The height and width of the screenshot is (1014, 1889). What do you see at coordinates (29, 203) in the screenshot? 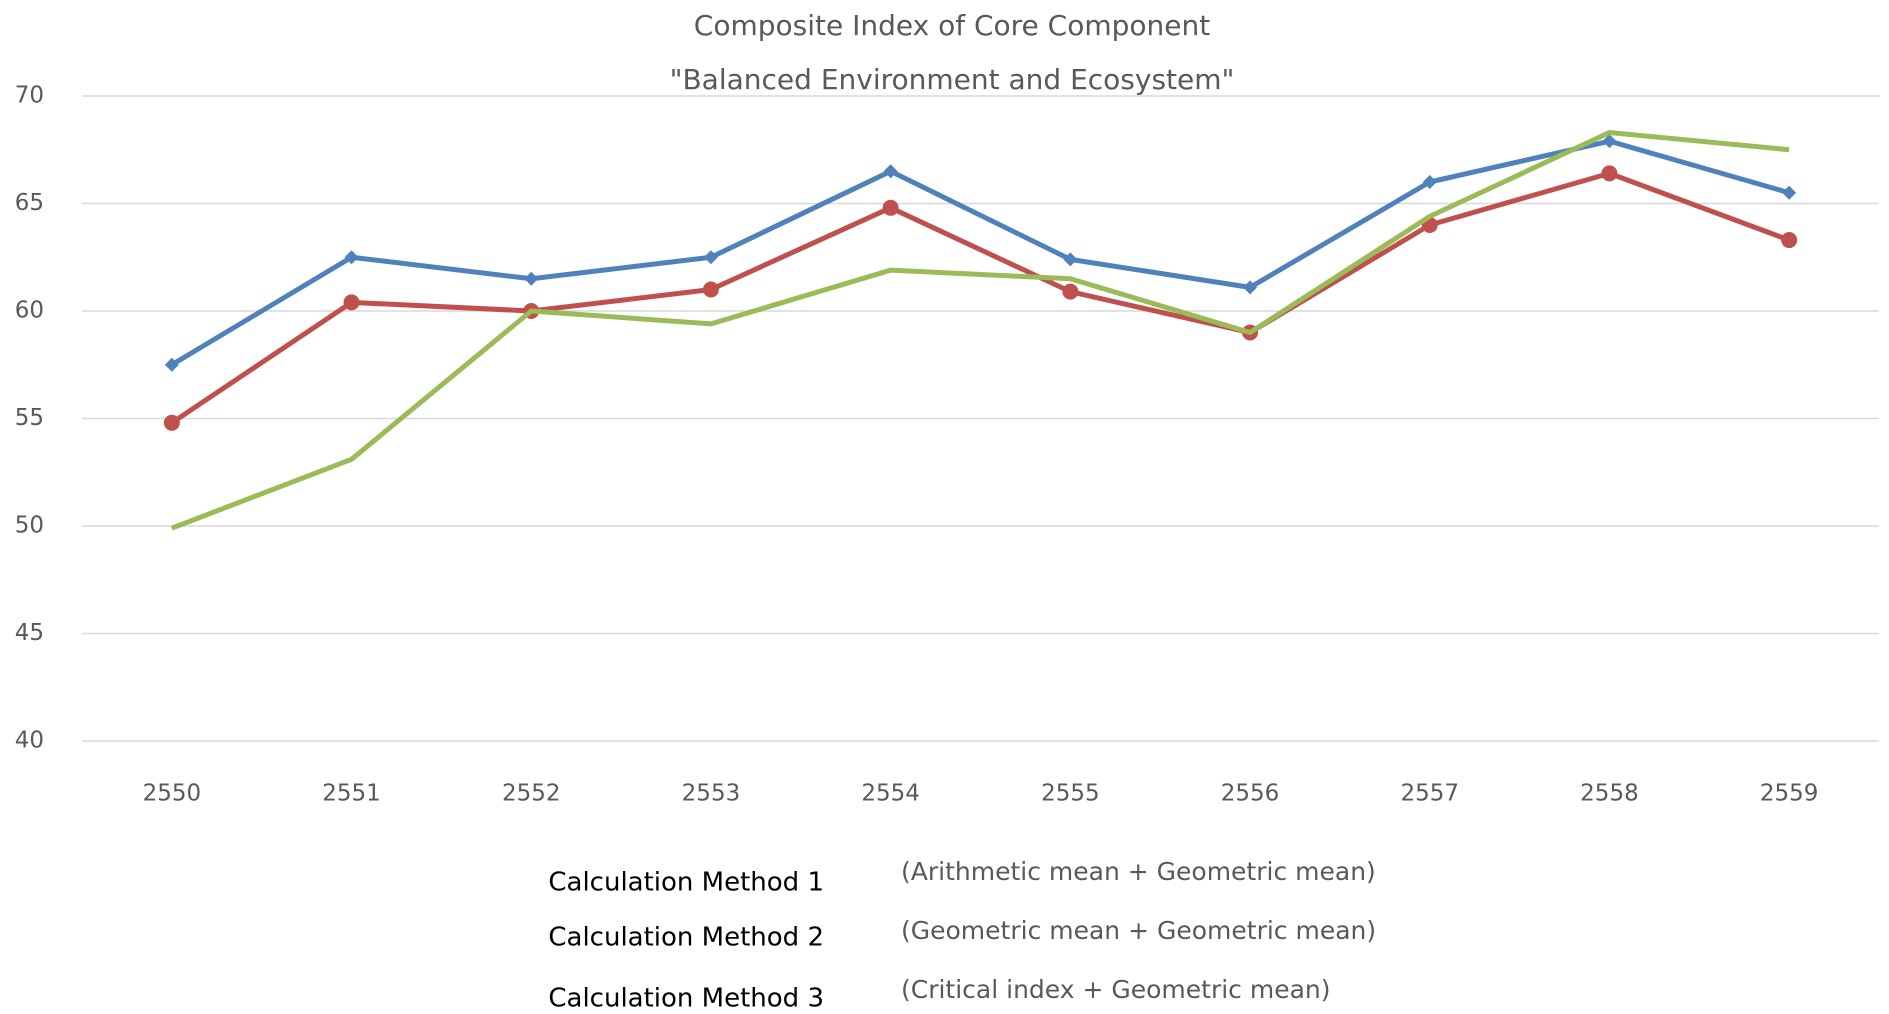
I see `y-tick-label: 65` at bounding box center [29, 203].